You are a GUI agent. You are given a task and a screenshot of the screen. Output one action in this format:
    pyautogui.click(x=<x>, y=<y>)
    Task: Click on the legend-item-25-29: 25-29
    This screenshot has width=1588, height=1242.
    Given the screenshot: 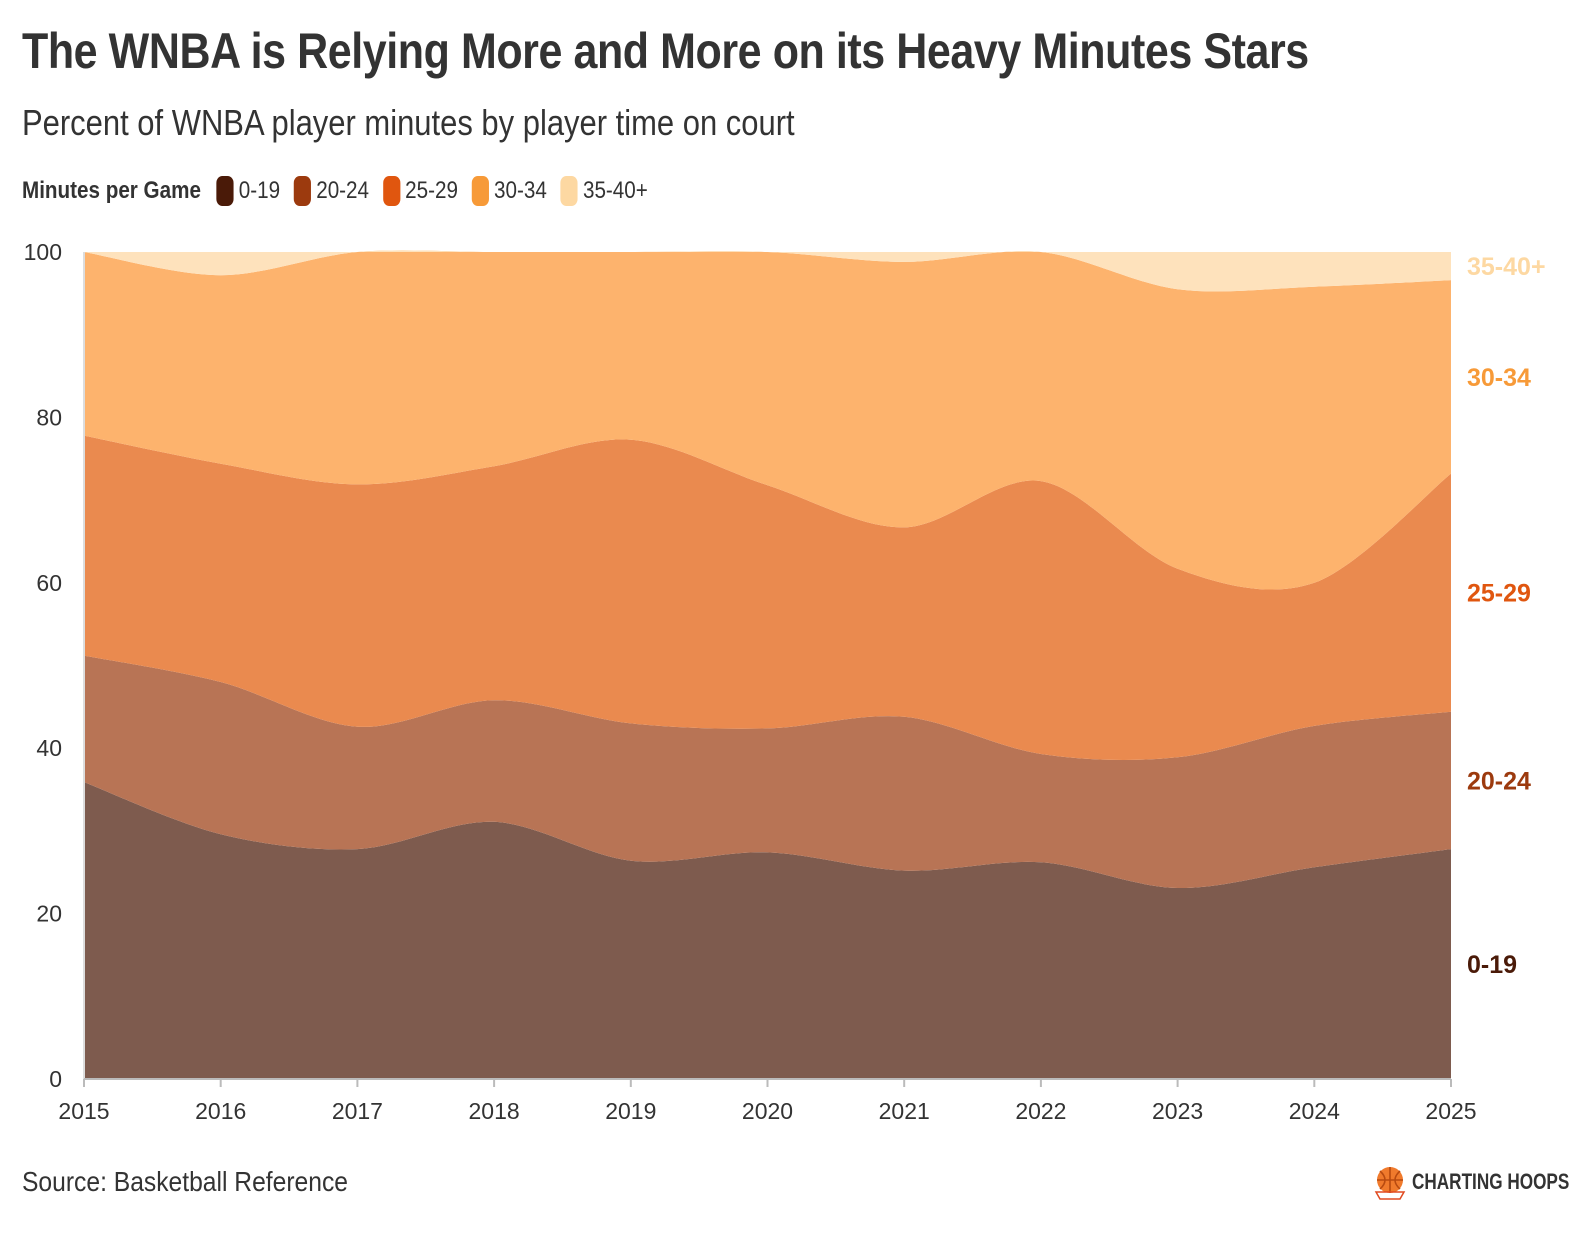 What is the action you would take?
    pyautogui.click(x=420, y=191)
    